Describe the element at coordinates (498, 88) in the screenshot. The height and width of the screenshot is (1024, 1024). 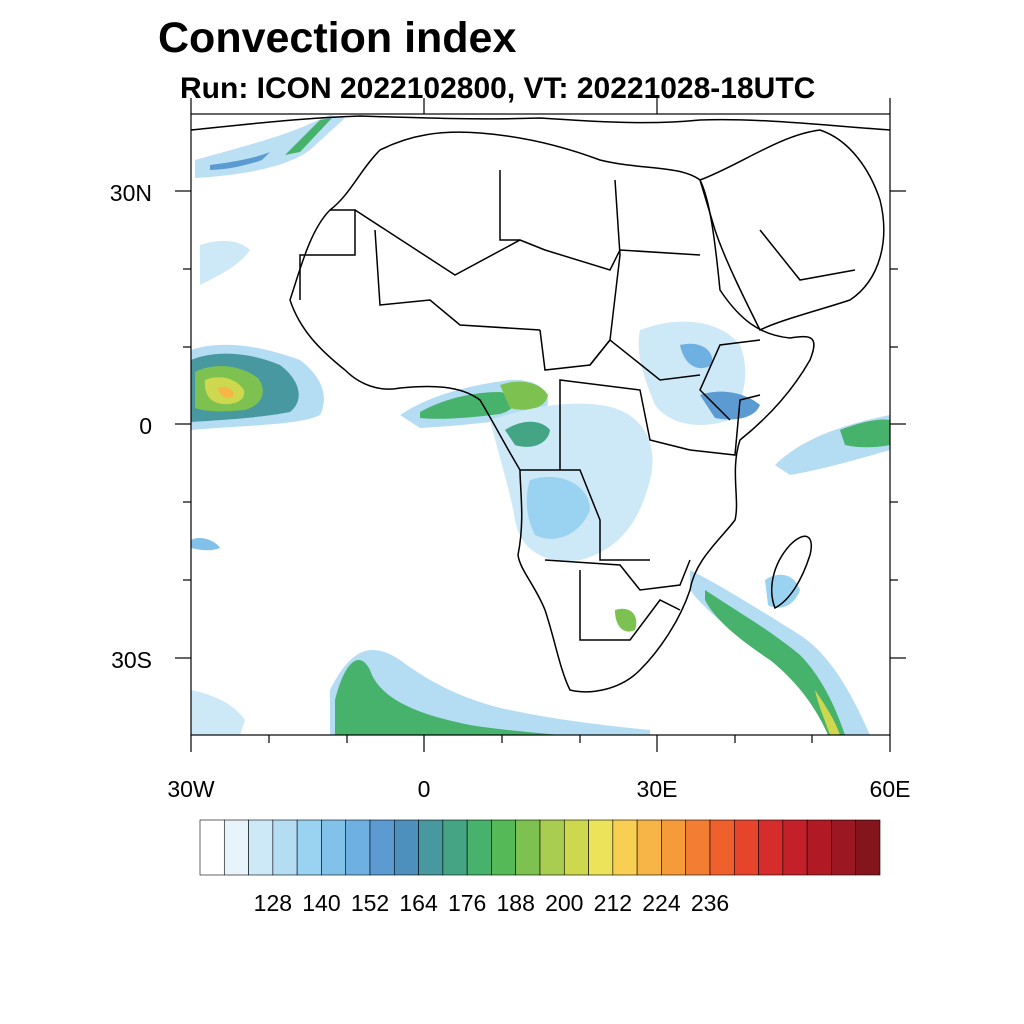
I see `chart-subtitle: Run: ICON 2022102800, VT: 20221028-18UTC` at that location.